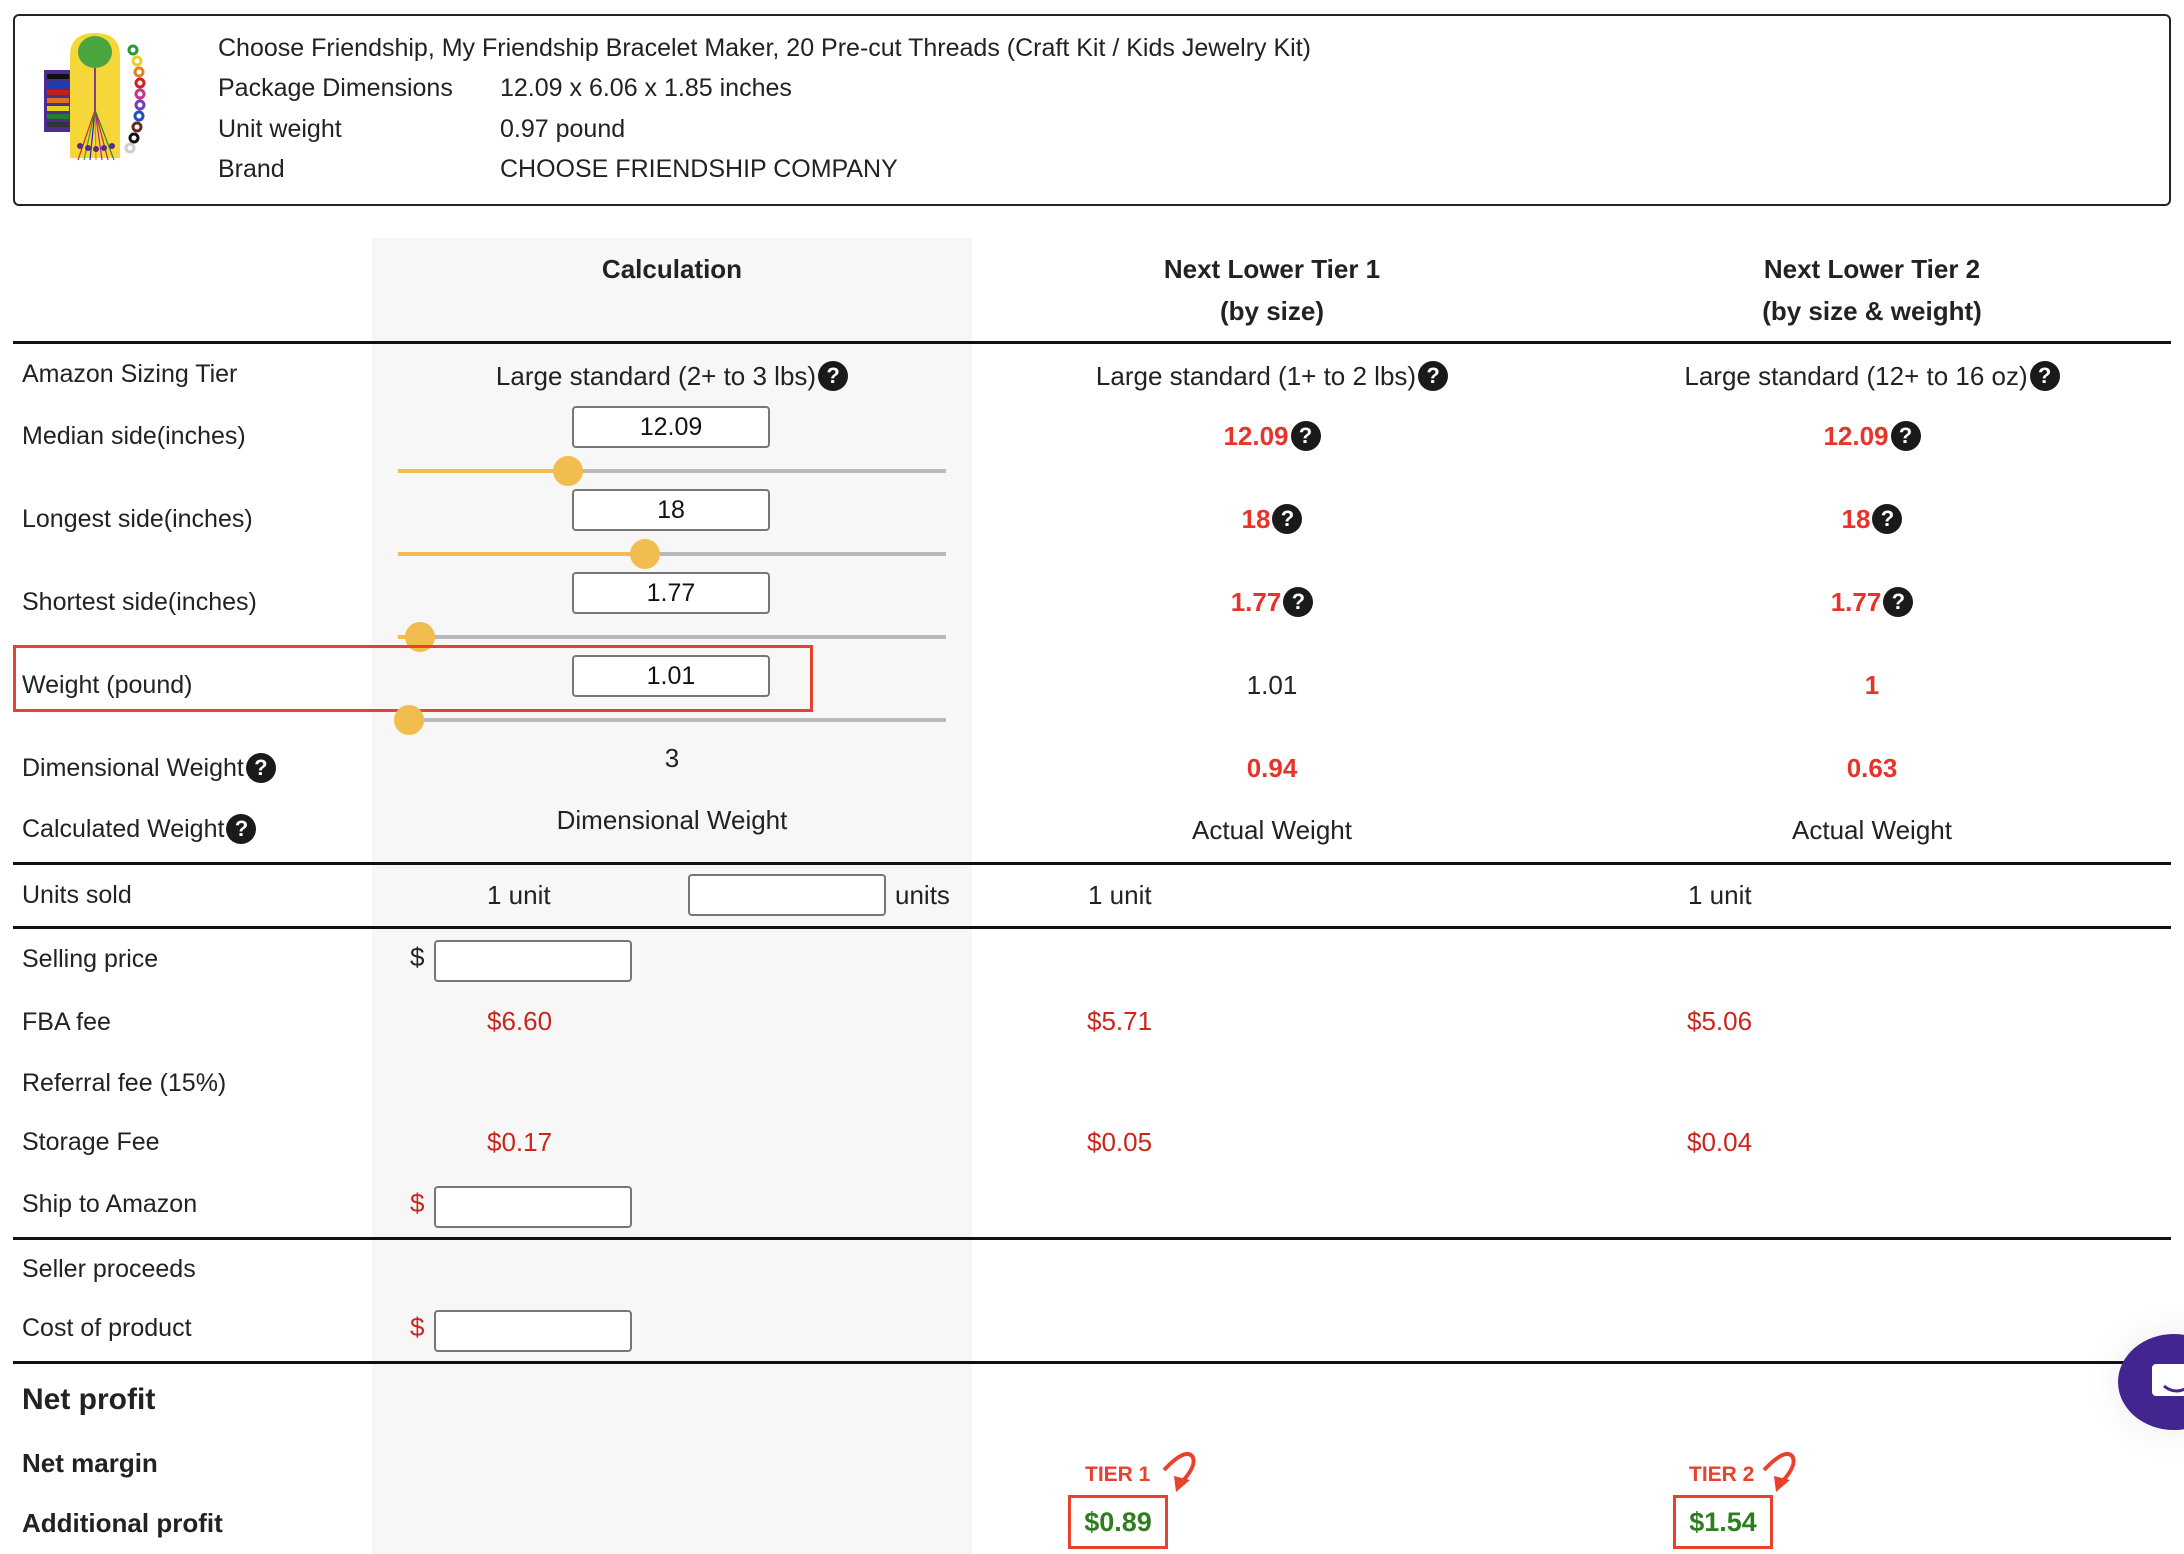 The image size is (2184, 1554). What do you see at coordinates (1092, 342) in the screenshot?
I see `header-divider` at bounding box center [1092, 342].